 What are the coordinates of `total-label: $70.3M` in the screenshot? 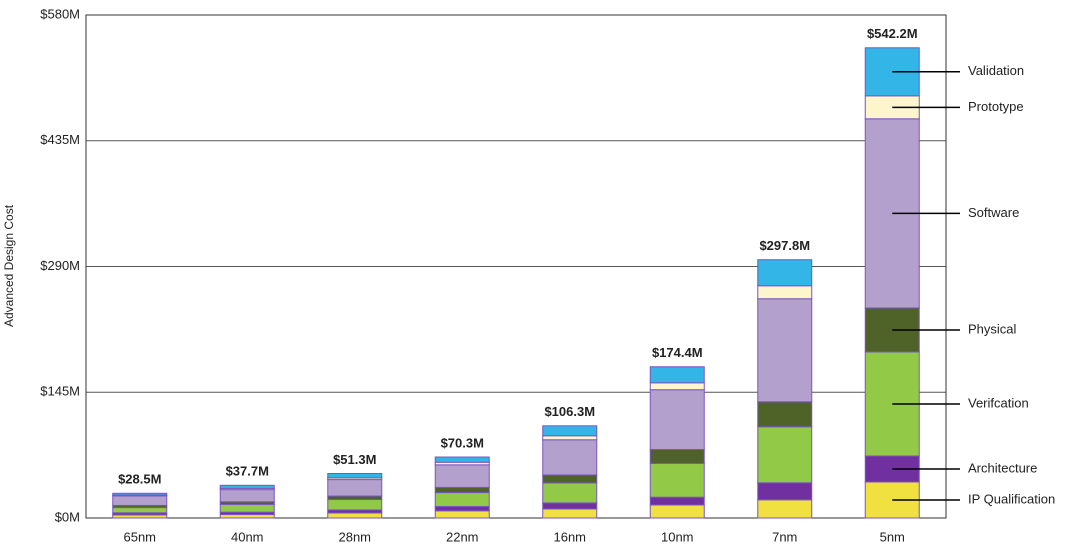 It's located at (462, 442).